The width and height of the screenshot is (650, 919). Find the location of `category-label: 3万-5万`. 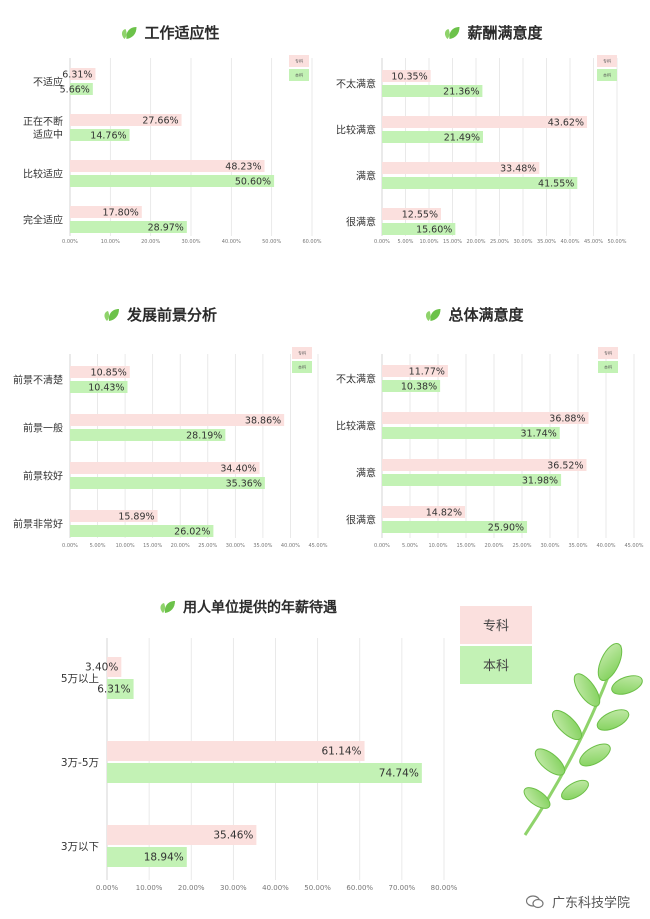

category-label: 3万-5万 is located at coordinates (80, 763).